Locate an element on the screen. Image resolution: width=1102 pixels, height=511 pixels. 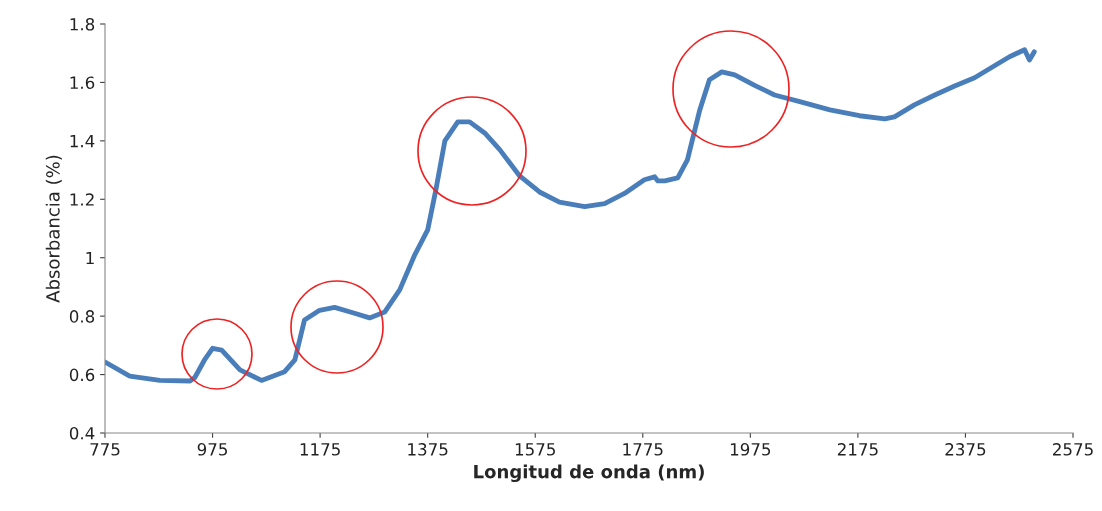
y-tick-label: 0.4 is located at coordinates (82, 433).